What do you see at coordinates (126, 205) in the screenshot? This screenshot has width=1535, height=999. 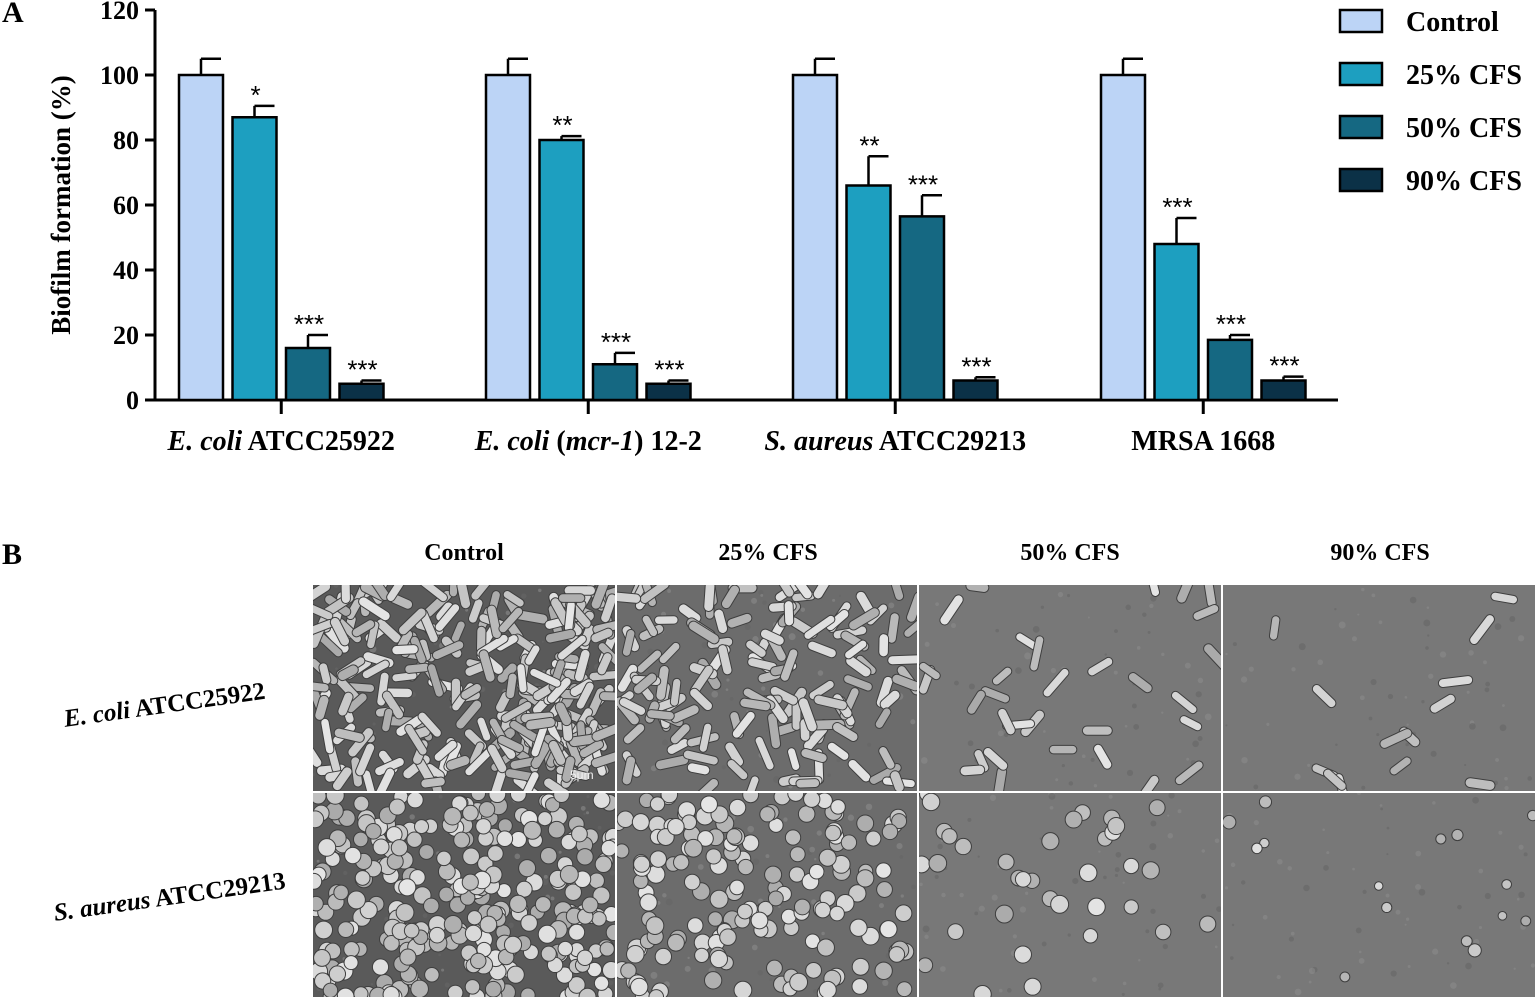 I see `y-tick-label-60: 60` at bounding box center [126, 205].